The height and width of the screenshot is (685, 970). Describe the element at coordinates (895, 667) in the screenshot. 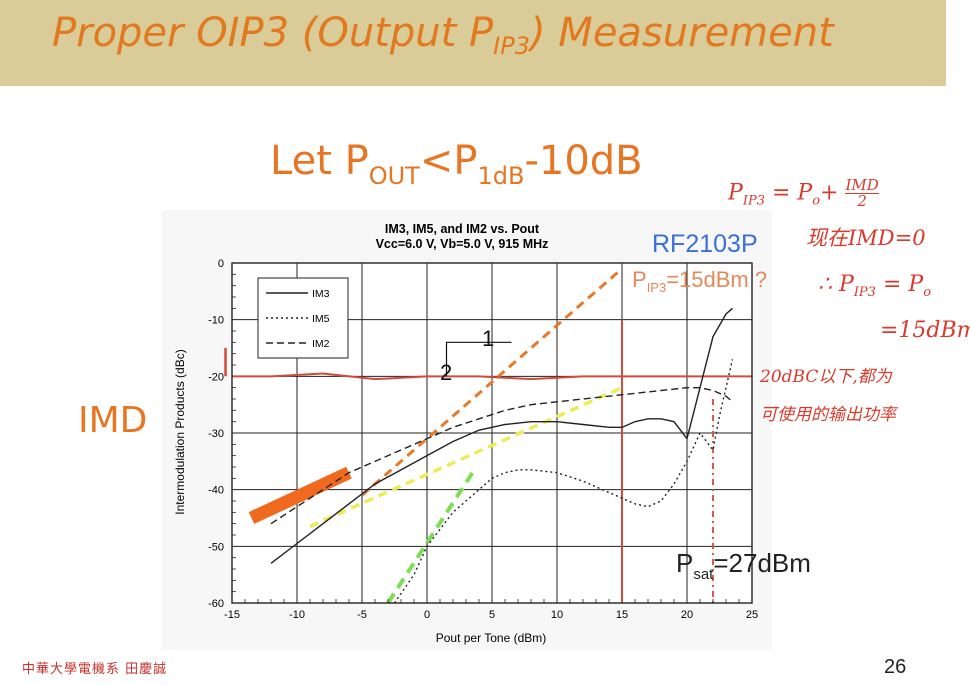

I see `page-number: 26` at that location.